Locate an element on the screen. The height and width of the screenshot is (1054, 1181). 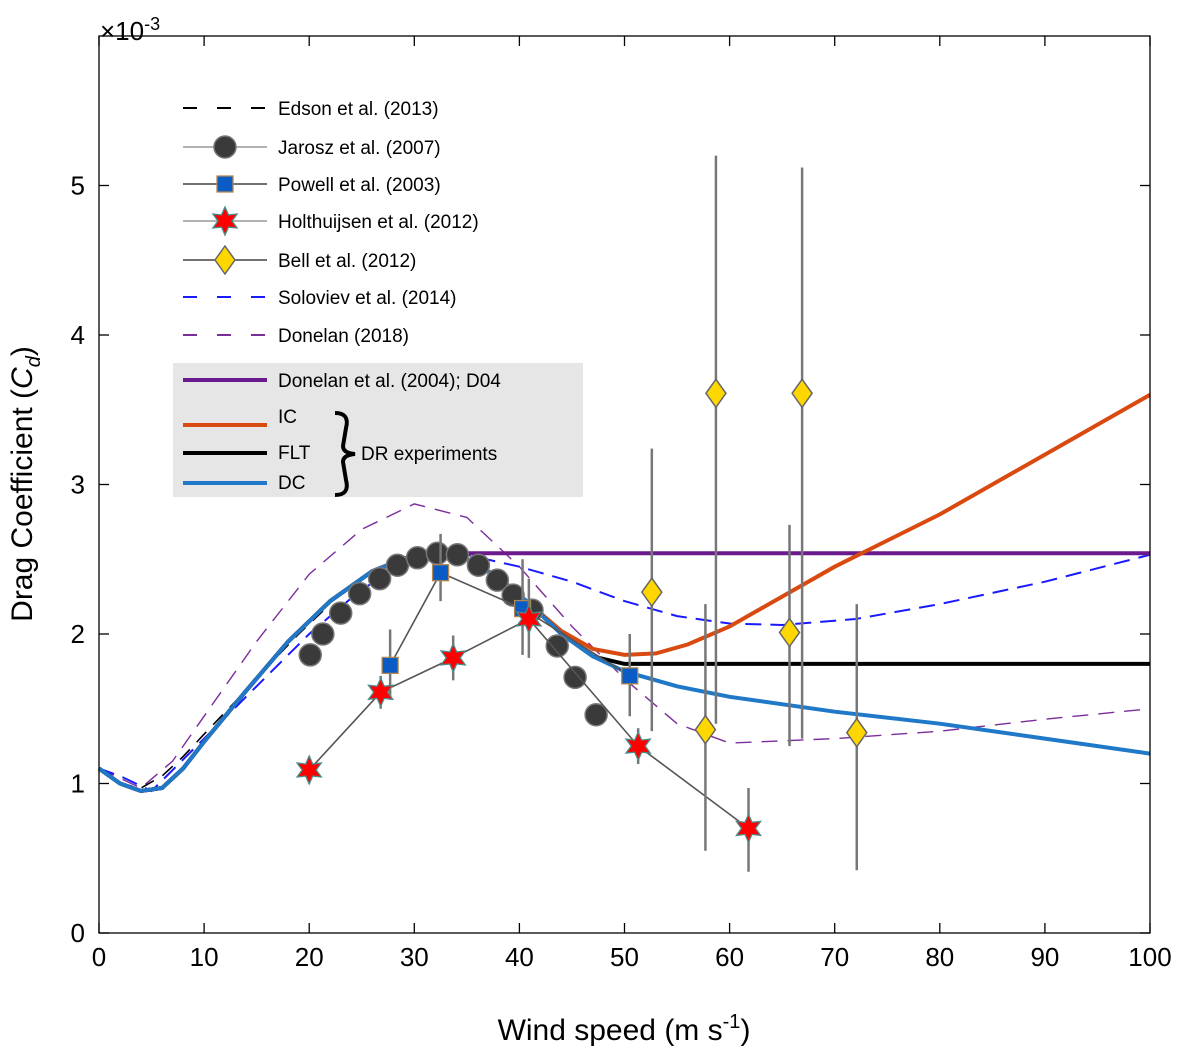
x-tick-label: 70 is located at coordinates (834, 957).